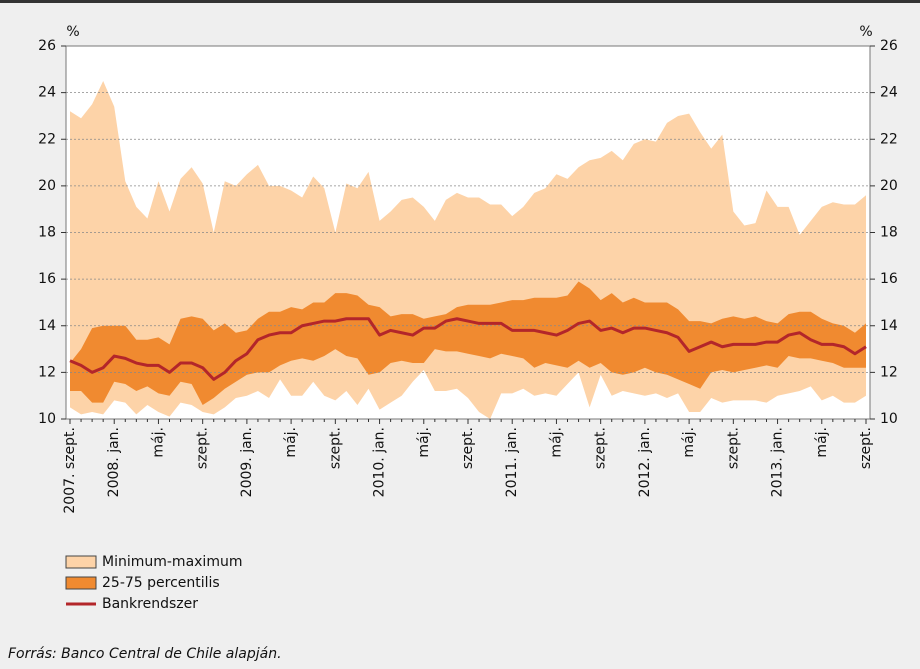 The width and height of the screenshot is (920, 669). What do you see at coordinates (889, 326) in the screenshot?
I see `y2-tick-label: 14` at bounding box center [889, 326].